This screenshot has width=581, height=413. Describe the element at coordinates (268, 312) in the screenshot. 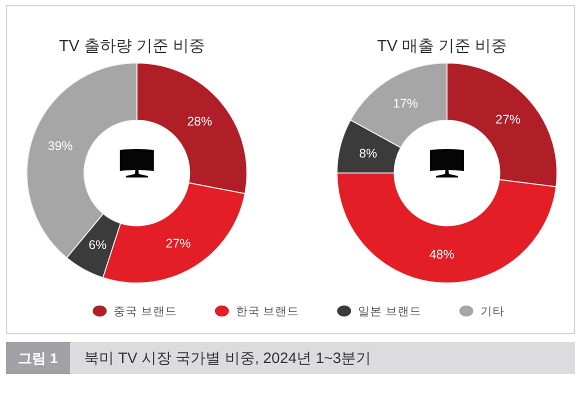

I see `legend-label: 한국 브랜드` at that location.